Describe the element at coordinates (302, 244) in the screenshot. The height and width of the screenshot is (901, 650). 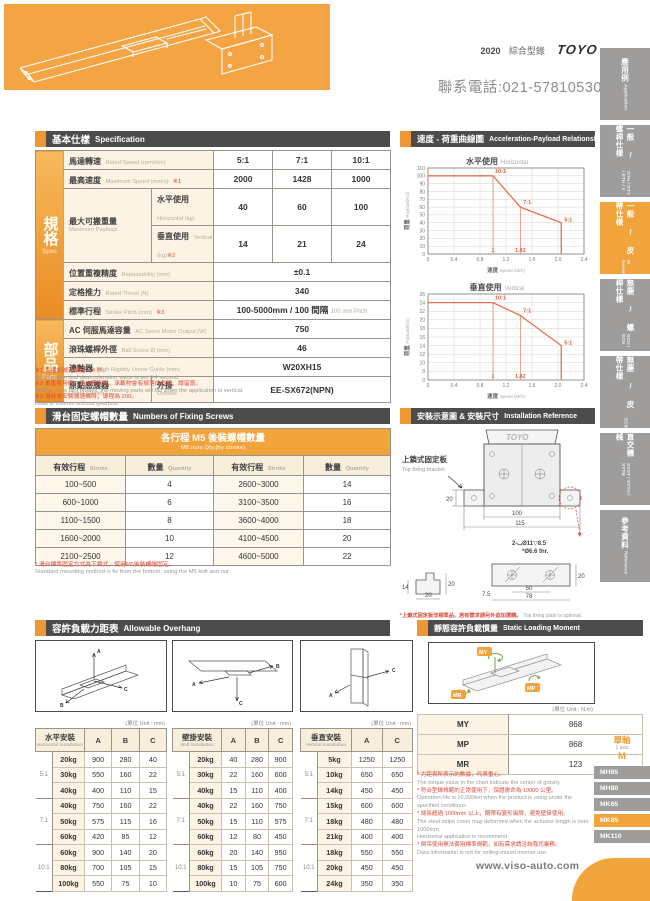
I see `spec-value: 21` at that location.